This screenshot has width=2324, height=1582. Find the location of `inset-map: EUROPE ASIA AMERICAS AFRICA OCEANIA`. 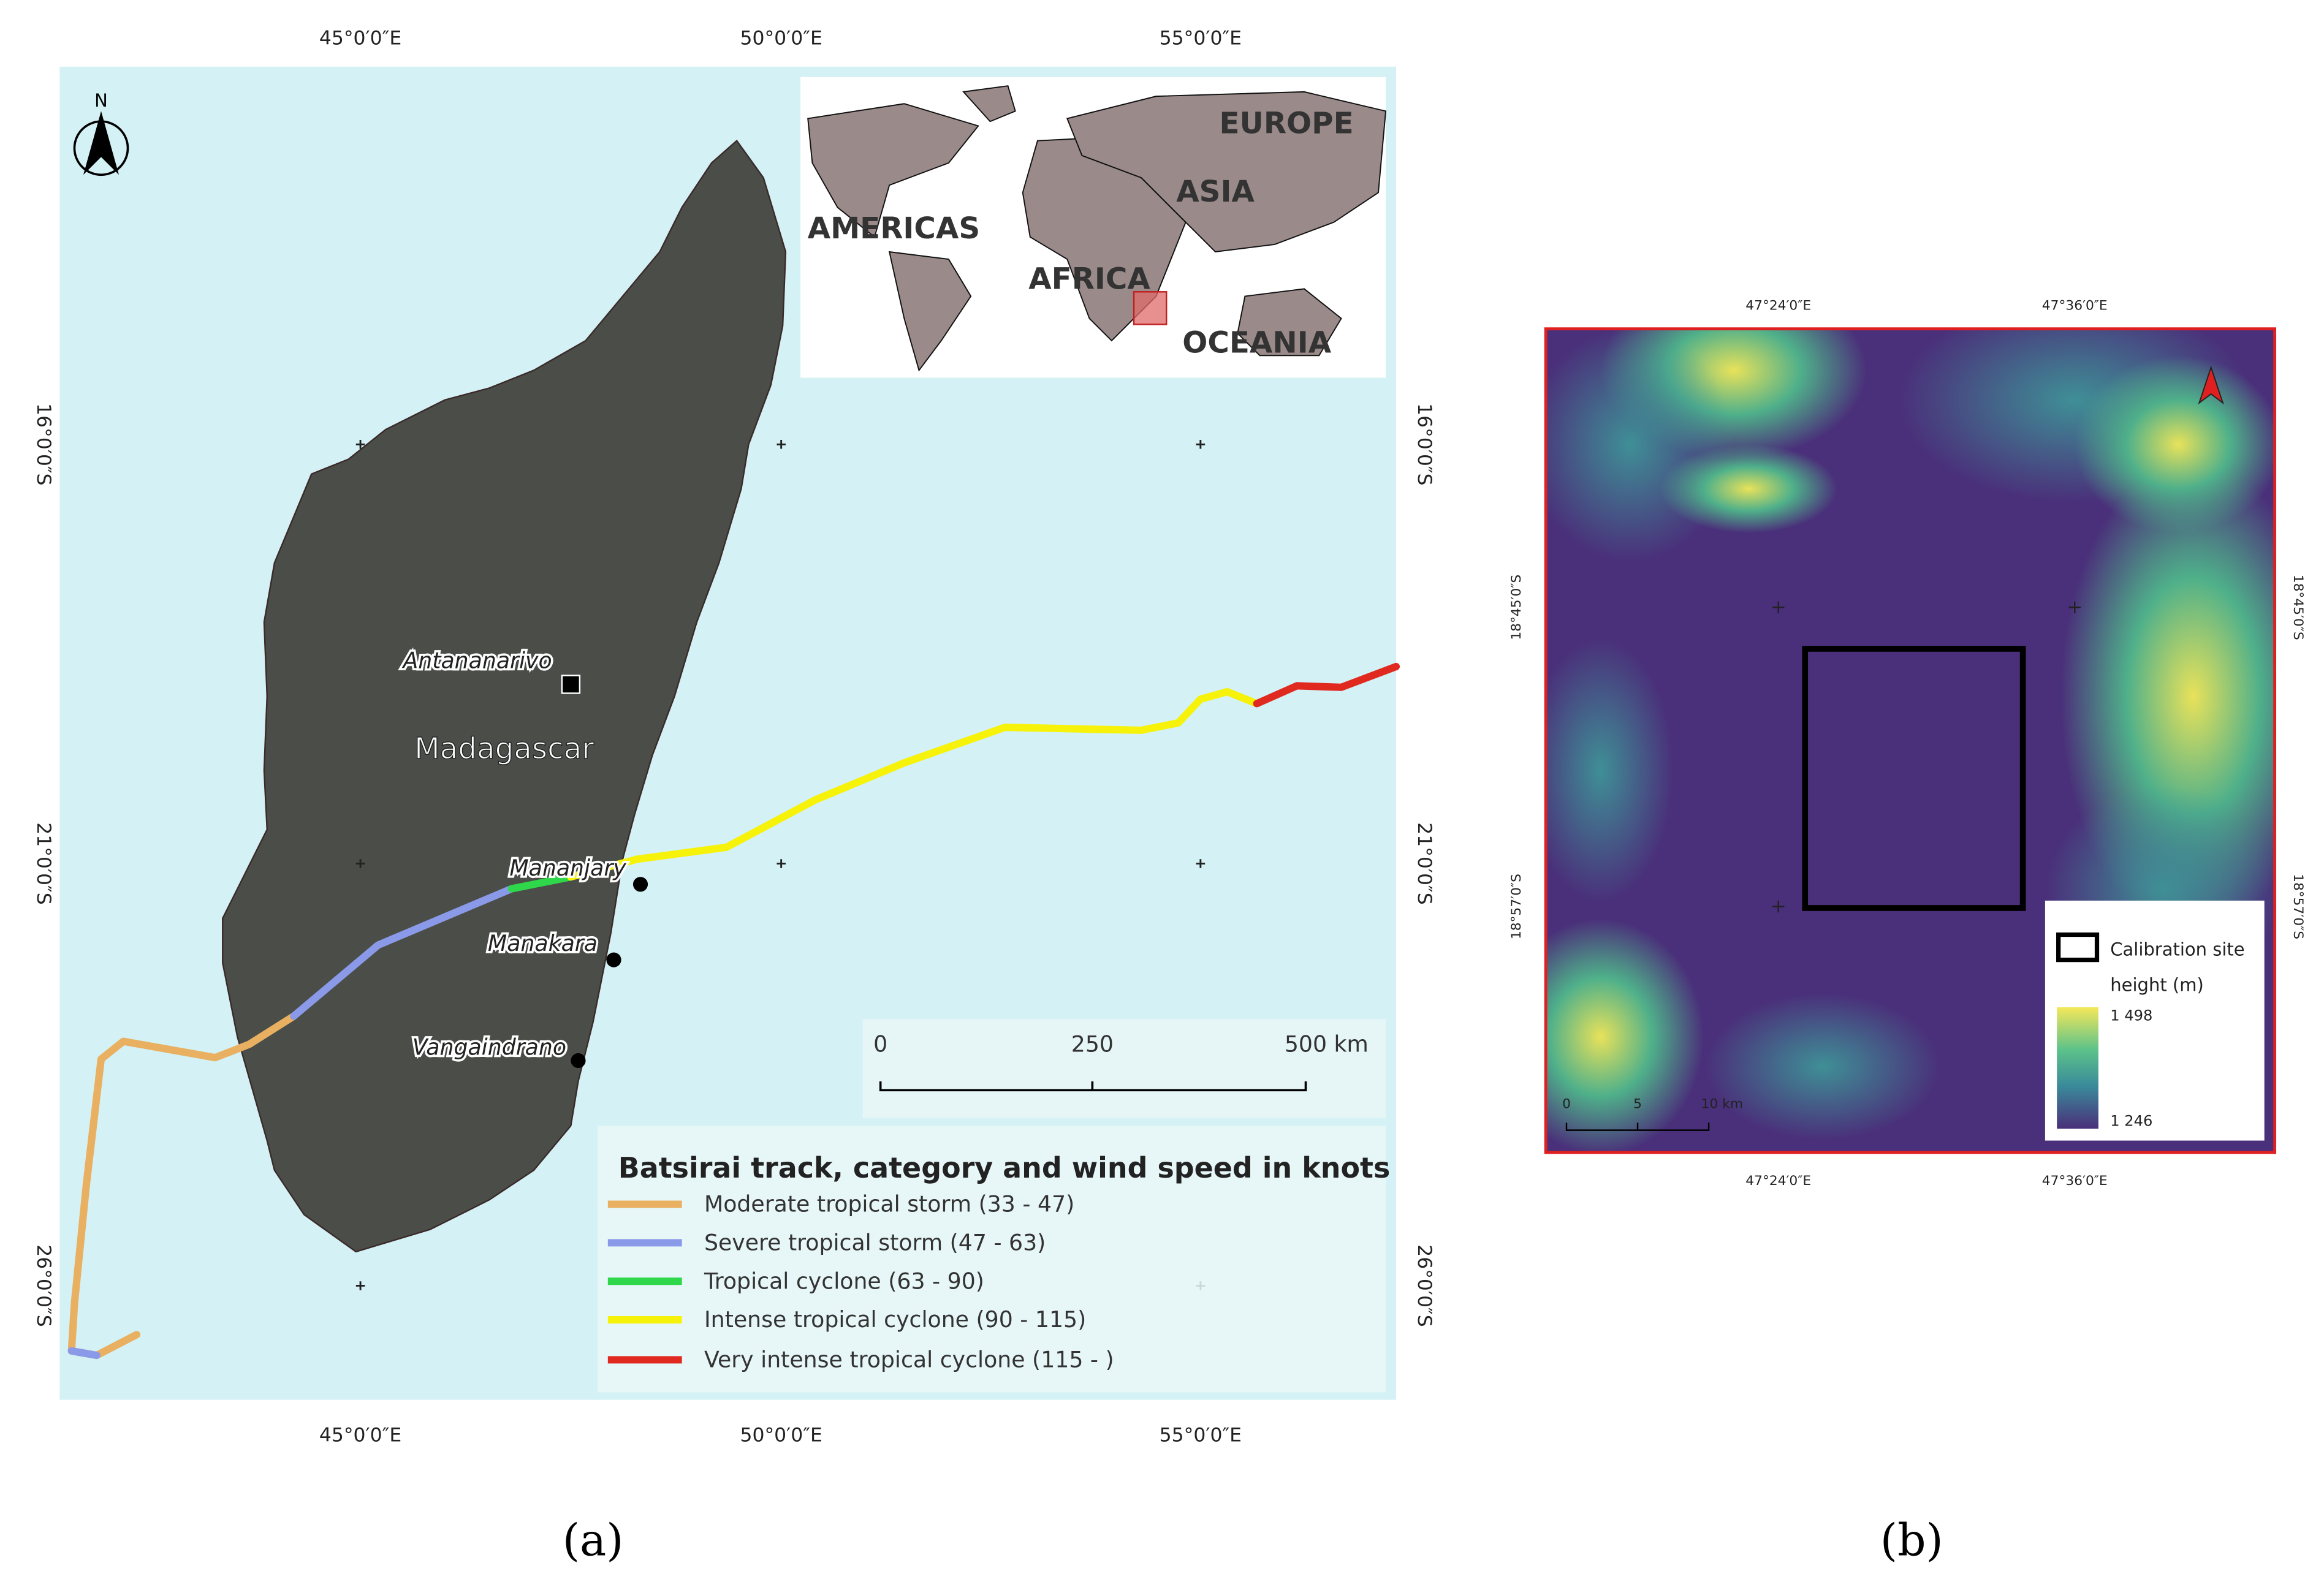

inset-map: EUROPE ASIA AMERICAS AFRICA OCEANIA is located at coordinates (1093, 227).